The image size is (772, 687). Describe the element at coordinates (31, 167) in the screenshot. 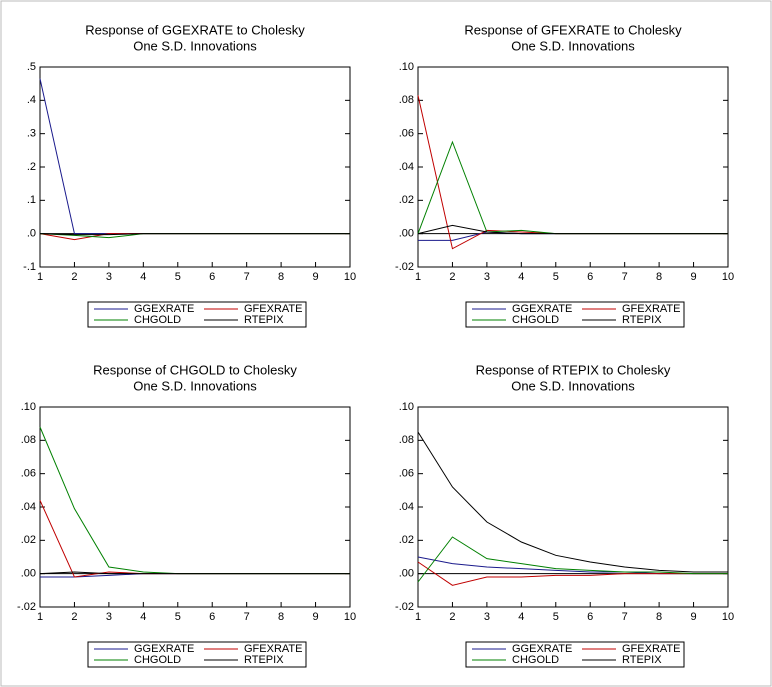

I see `y-tick-label: .2` at that location.